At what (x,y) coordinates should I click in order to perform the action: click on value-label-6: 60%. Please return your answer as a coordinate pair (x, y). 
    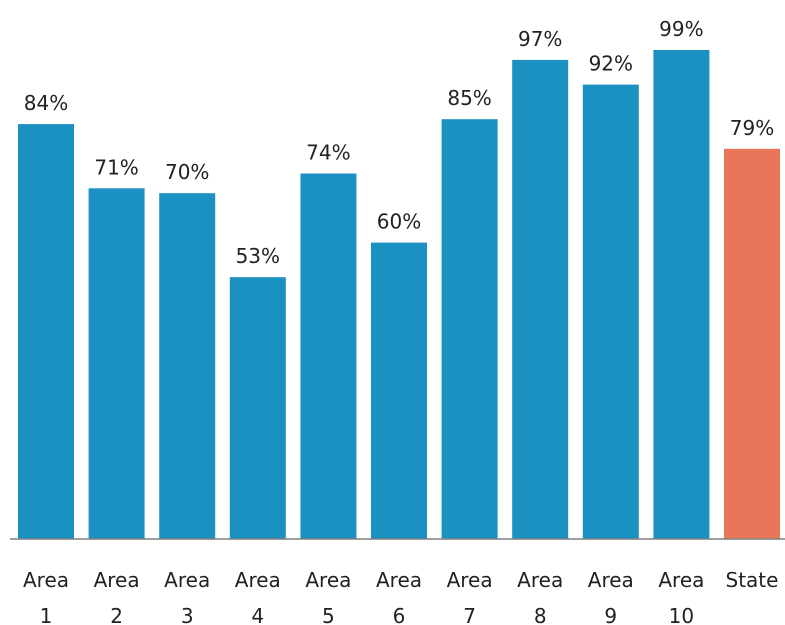
    Looking at the image, I should click on (399, 222).